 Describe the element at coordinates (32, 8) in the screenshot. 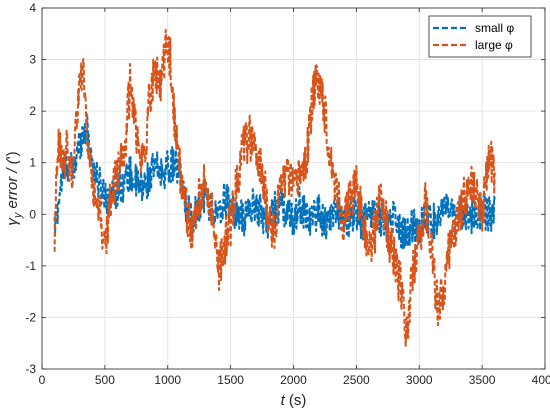

I see `y-tick-label: 4` at that location.